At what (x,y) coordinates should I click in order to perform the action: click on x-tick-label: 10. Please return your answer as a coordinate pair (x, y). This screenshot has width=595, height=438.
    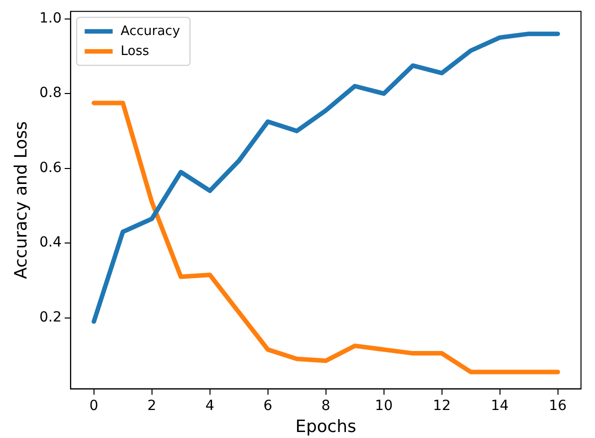
    Looking at the image, I should click on (383, 406).